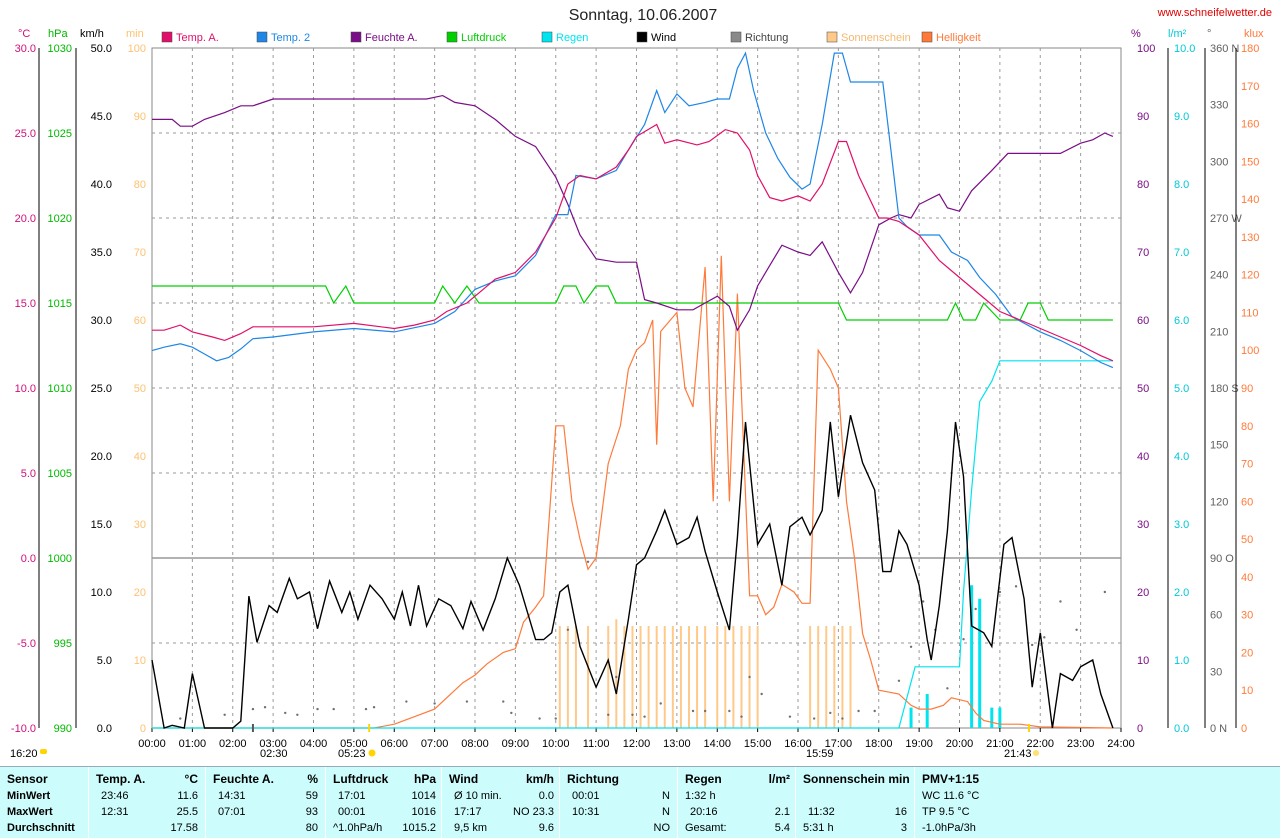  What do you see at coordinates (1146, 49) in the screenshot?
I see `humidity-tick: 100` at bounding box center [1146, 49].